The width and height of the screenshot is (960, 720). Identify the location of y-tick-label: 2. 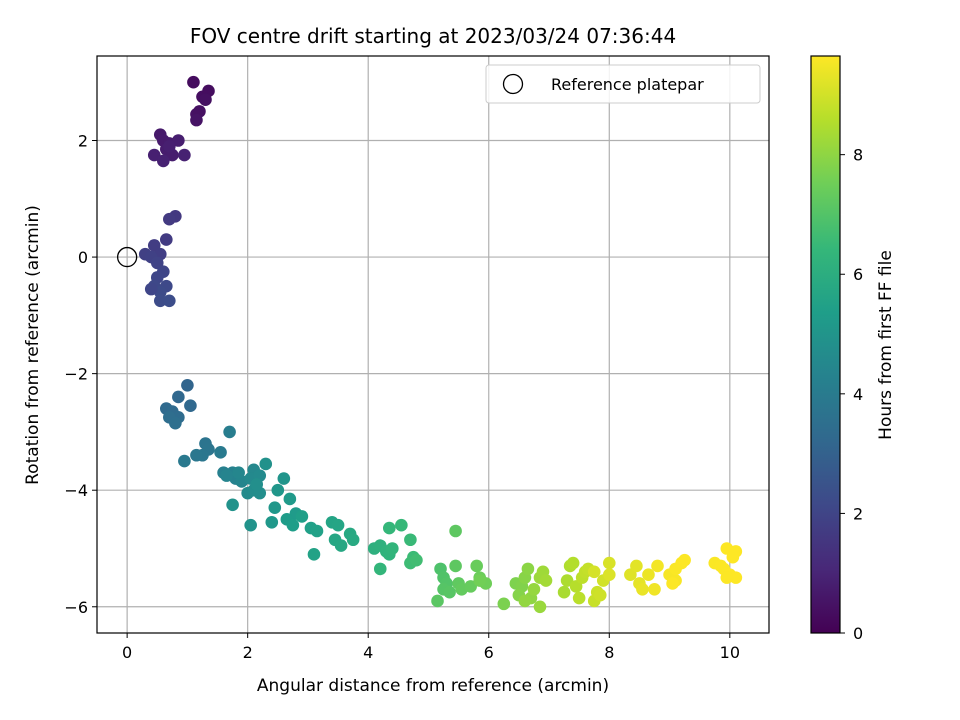
(83, 141).